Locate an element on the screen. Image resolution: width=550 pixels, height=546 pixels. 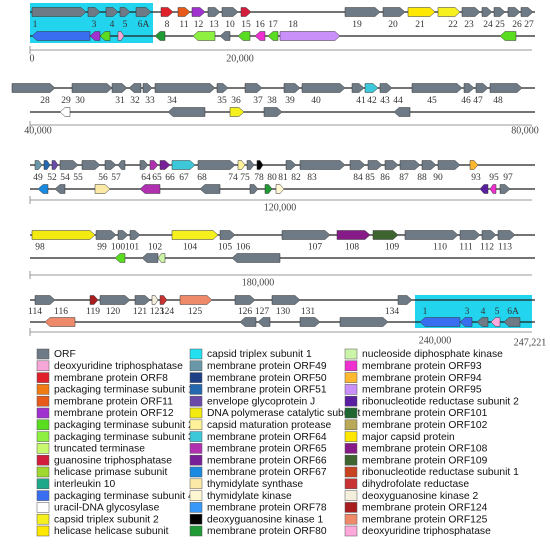
gene-label: 8 is located at coordinates (167, 25).